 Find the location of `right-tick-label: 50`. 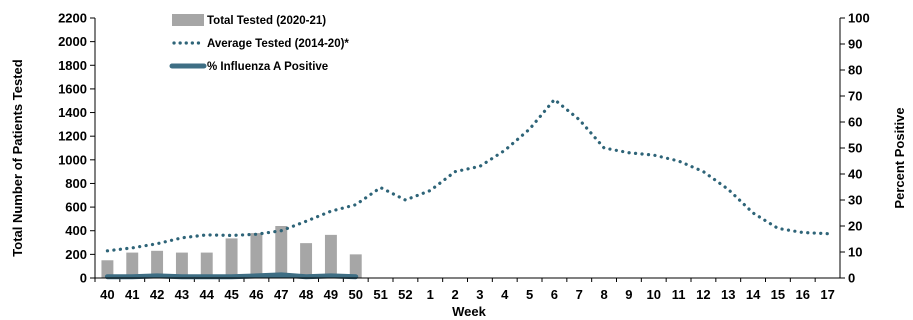

right-tick-label: 50 is located at coordinates (855, 148).